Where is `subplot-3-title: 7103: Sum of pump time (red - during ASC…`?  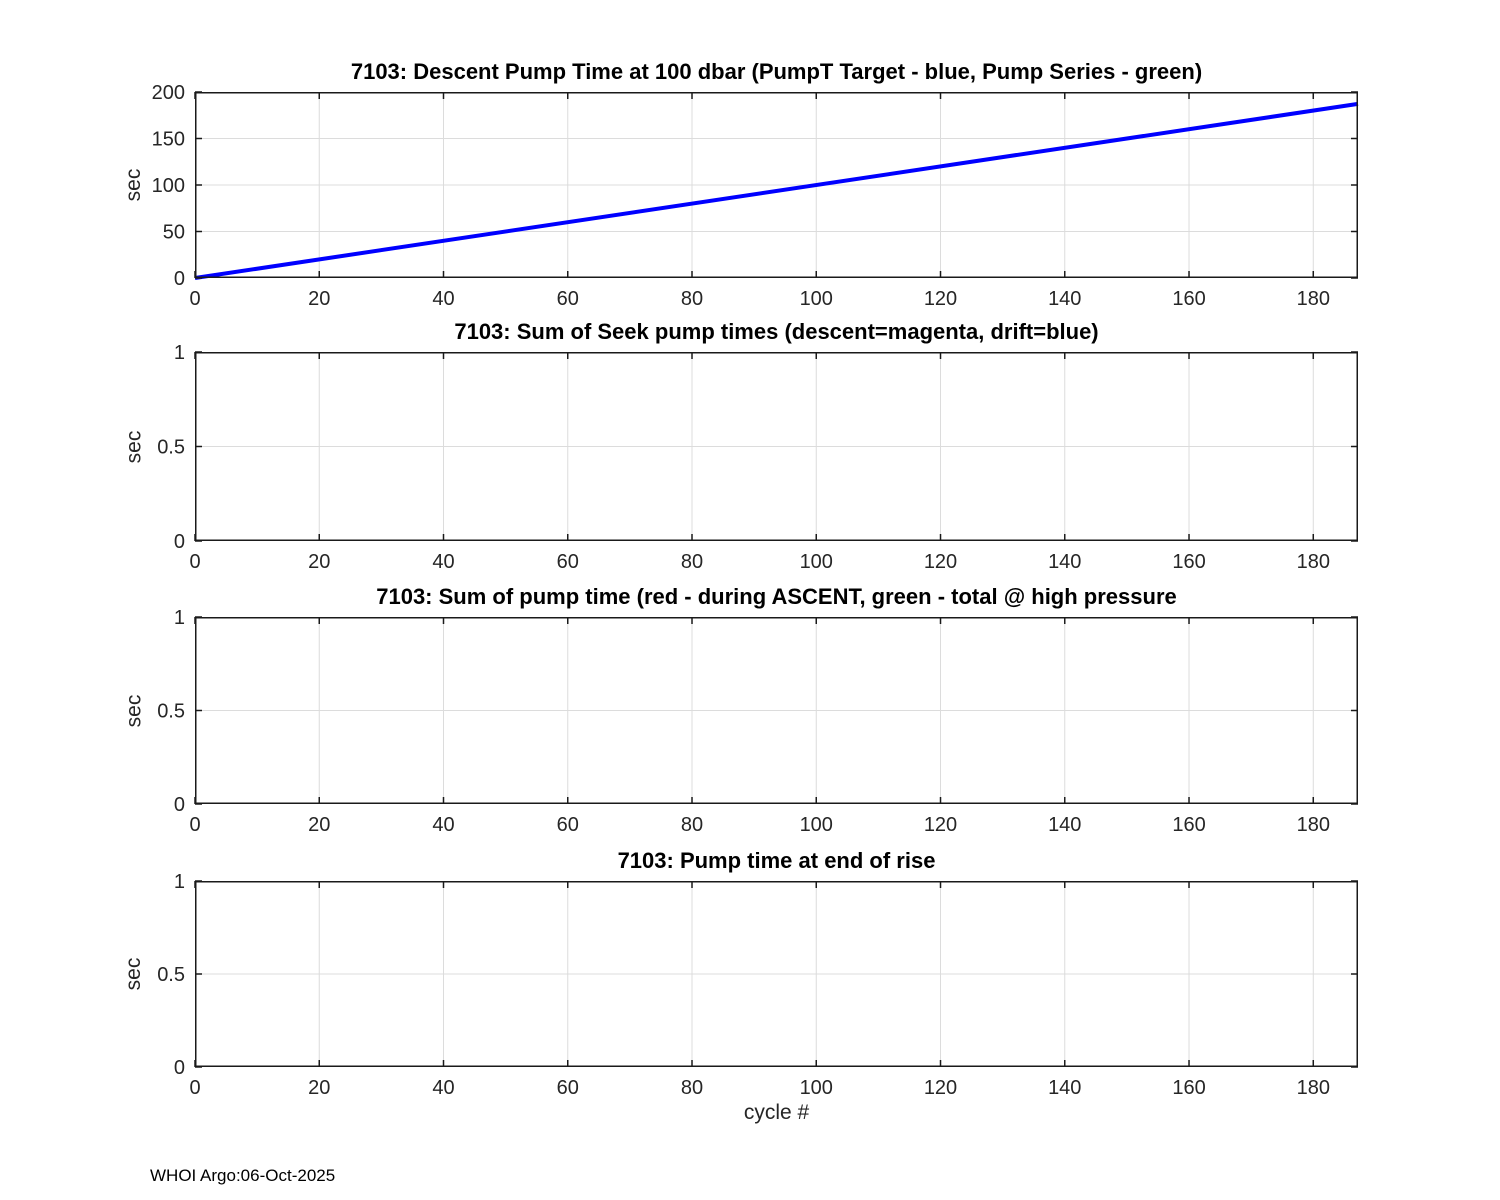 subplot-3-title: 7103: Sum of pump time (red - during ASC… is located at coordinates (776, 596).